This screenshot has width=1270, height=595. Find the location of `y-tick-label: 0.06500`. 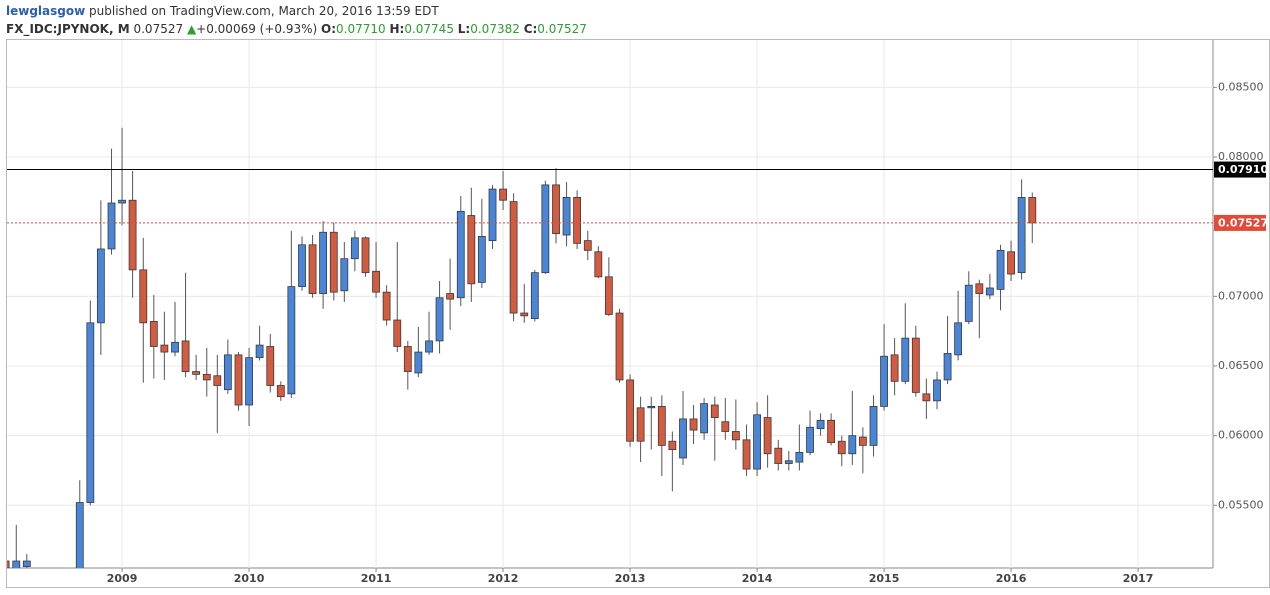

y-tick-label: 0.06500 is located at coordinates (1241, 365).